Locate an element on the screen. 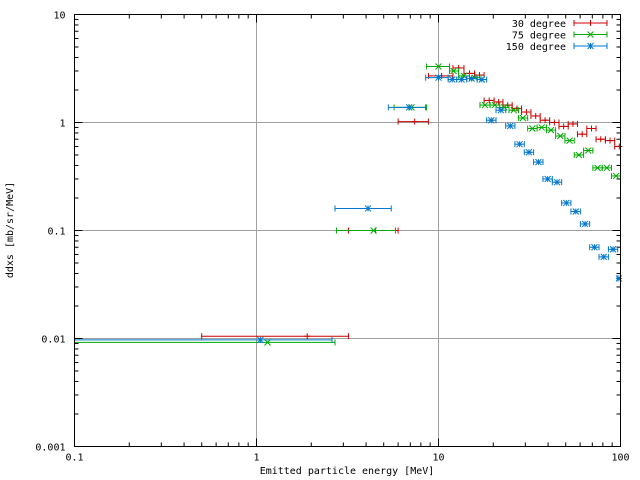  legend-entry-150-degree: 150 degree is located at coordinates (557, 47).